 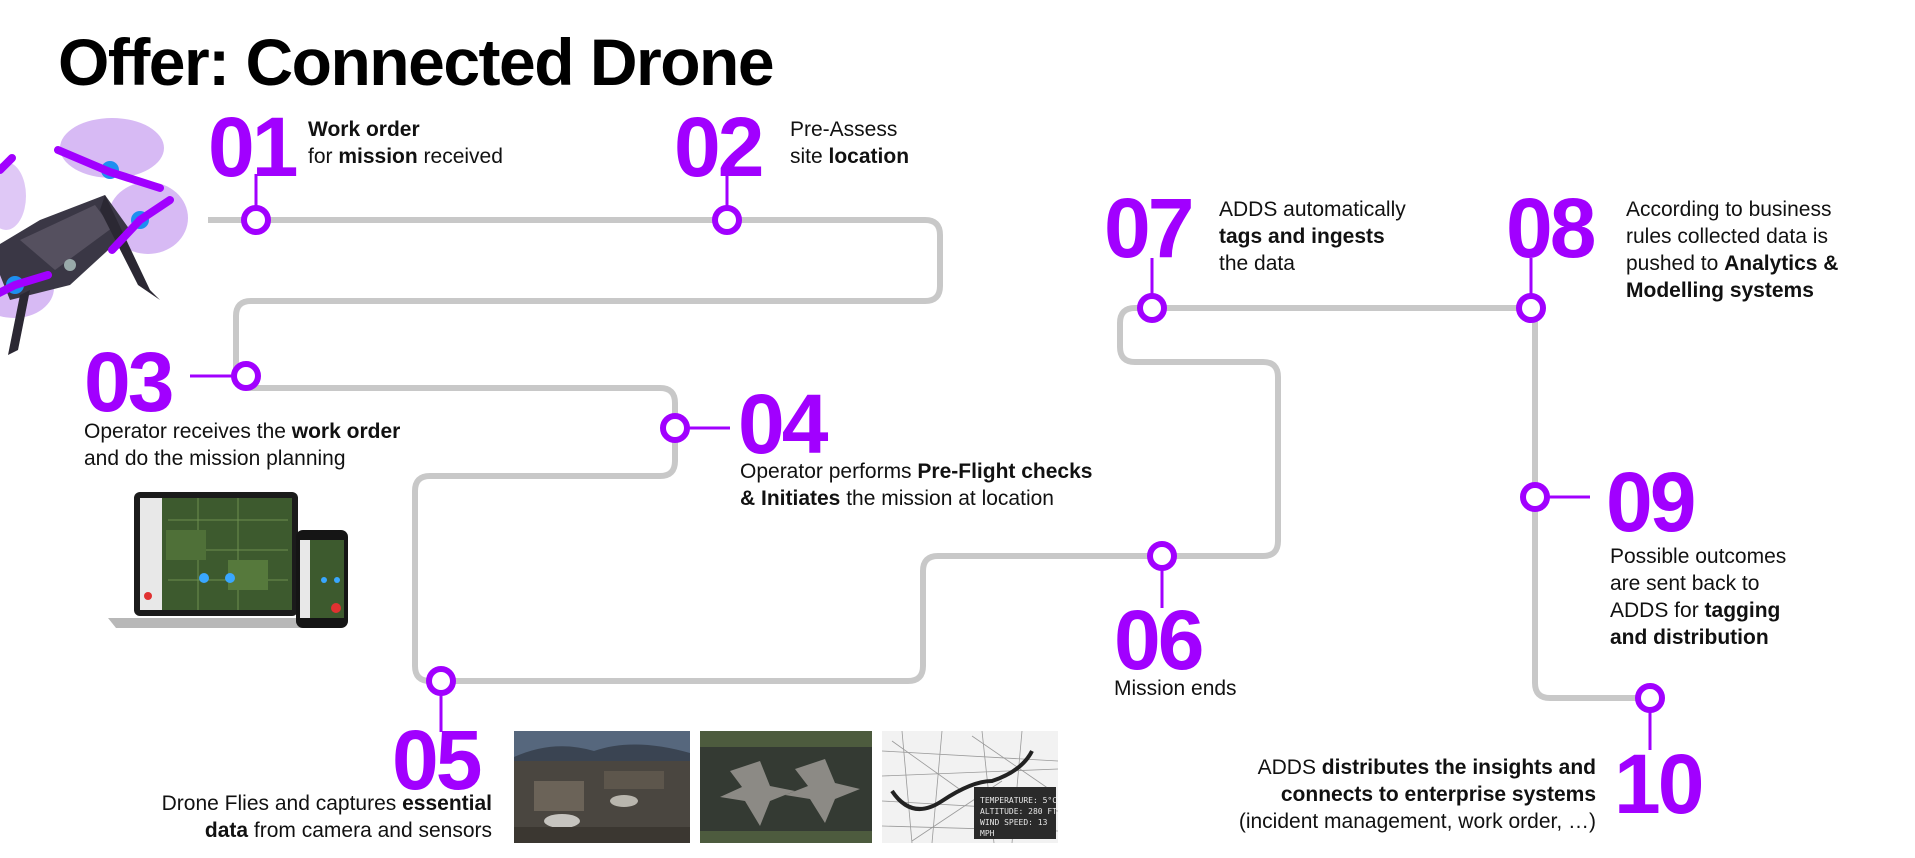 I want to click on page-title: Offer: Connected Drone, so click(x=416, y=62).